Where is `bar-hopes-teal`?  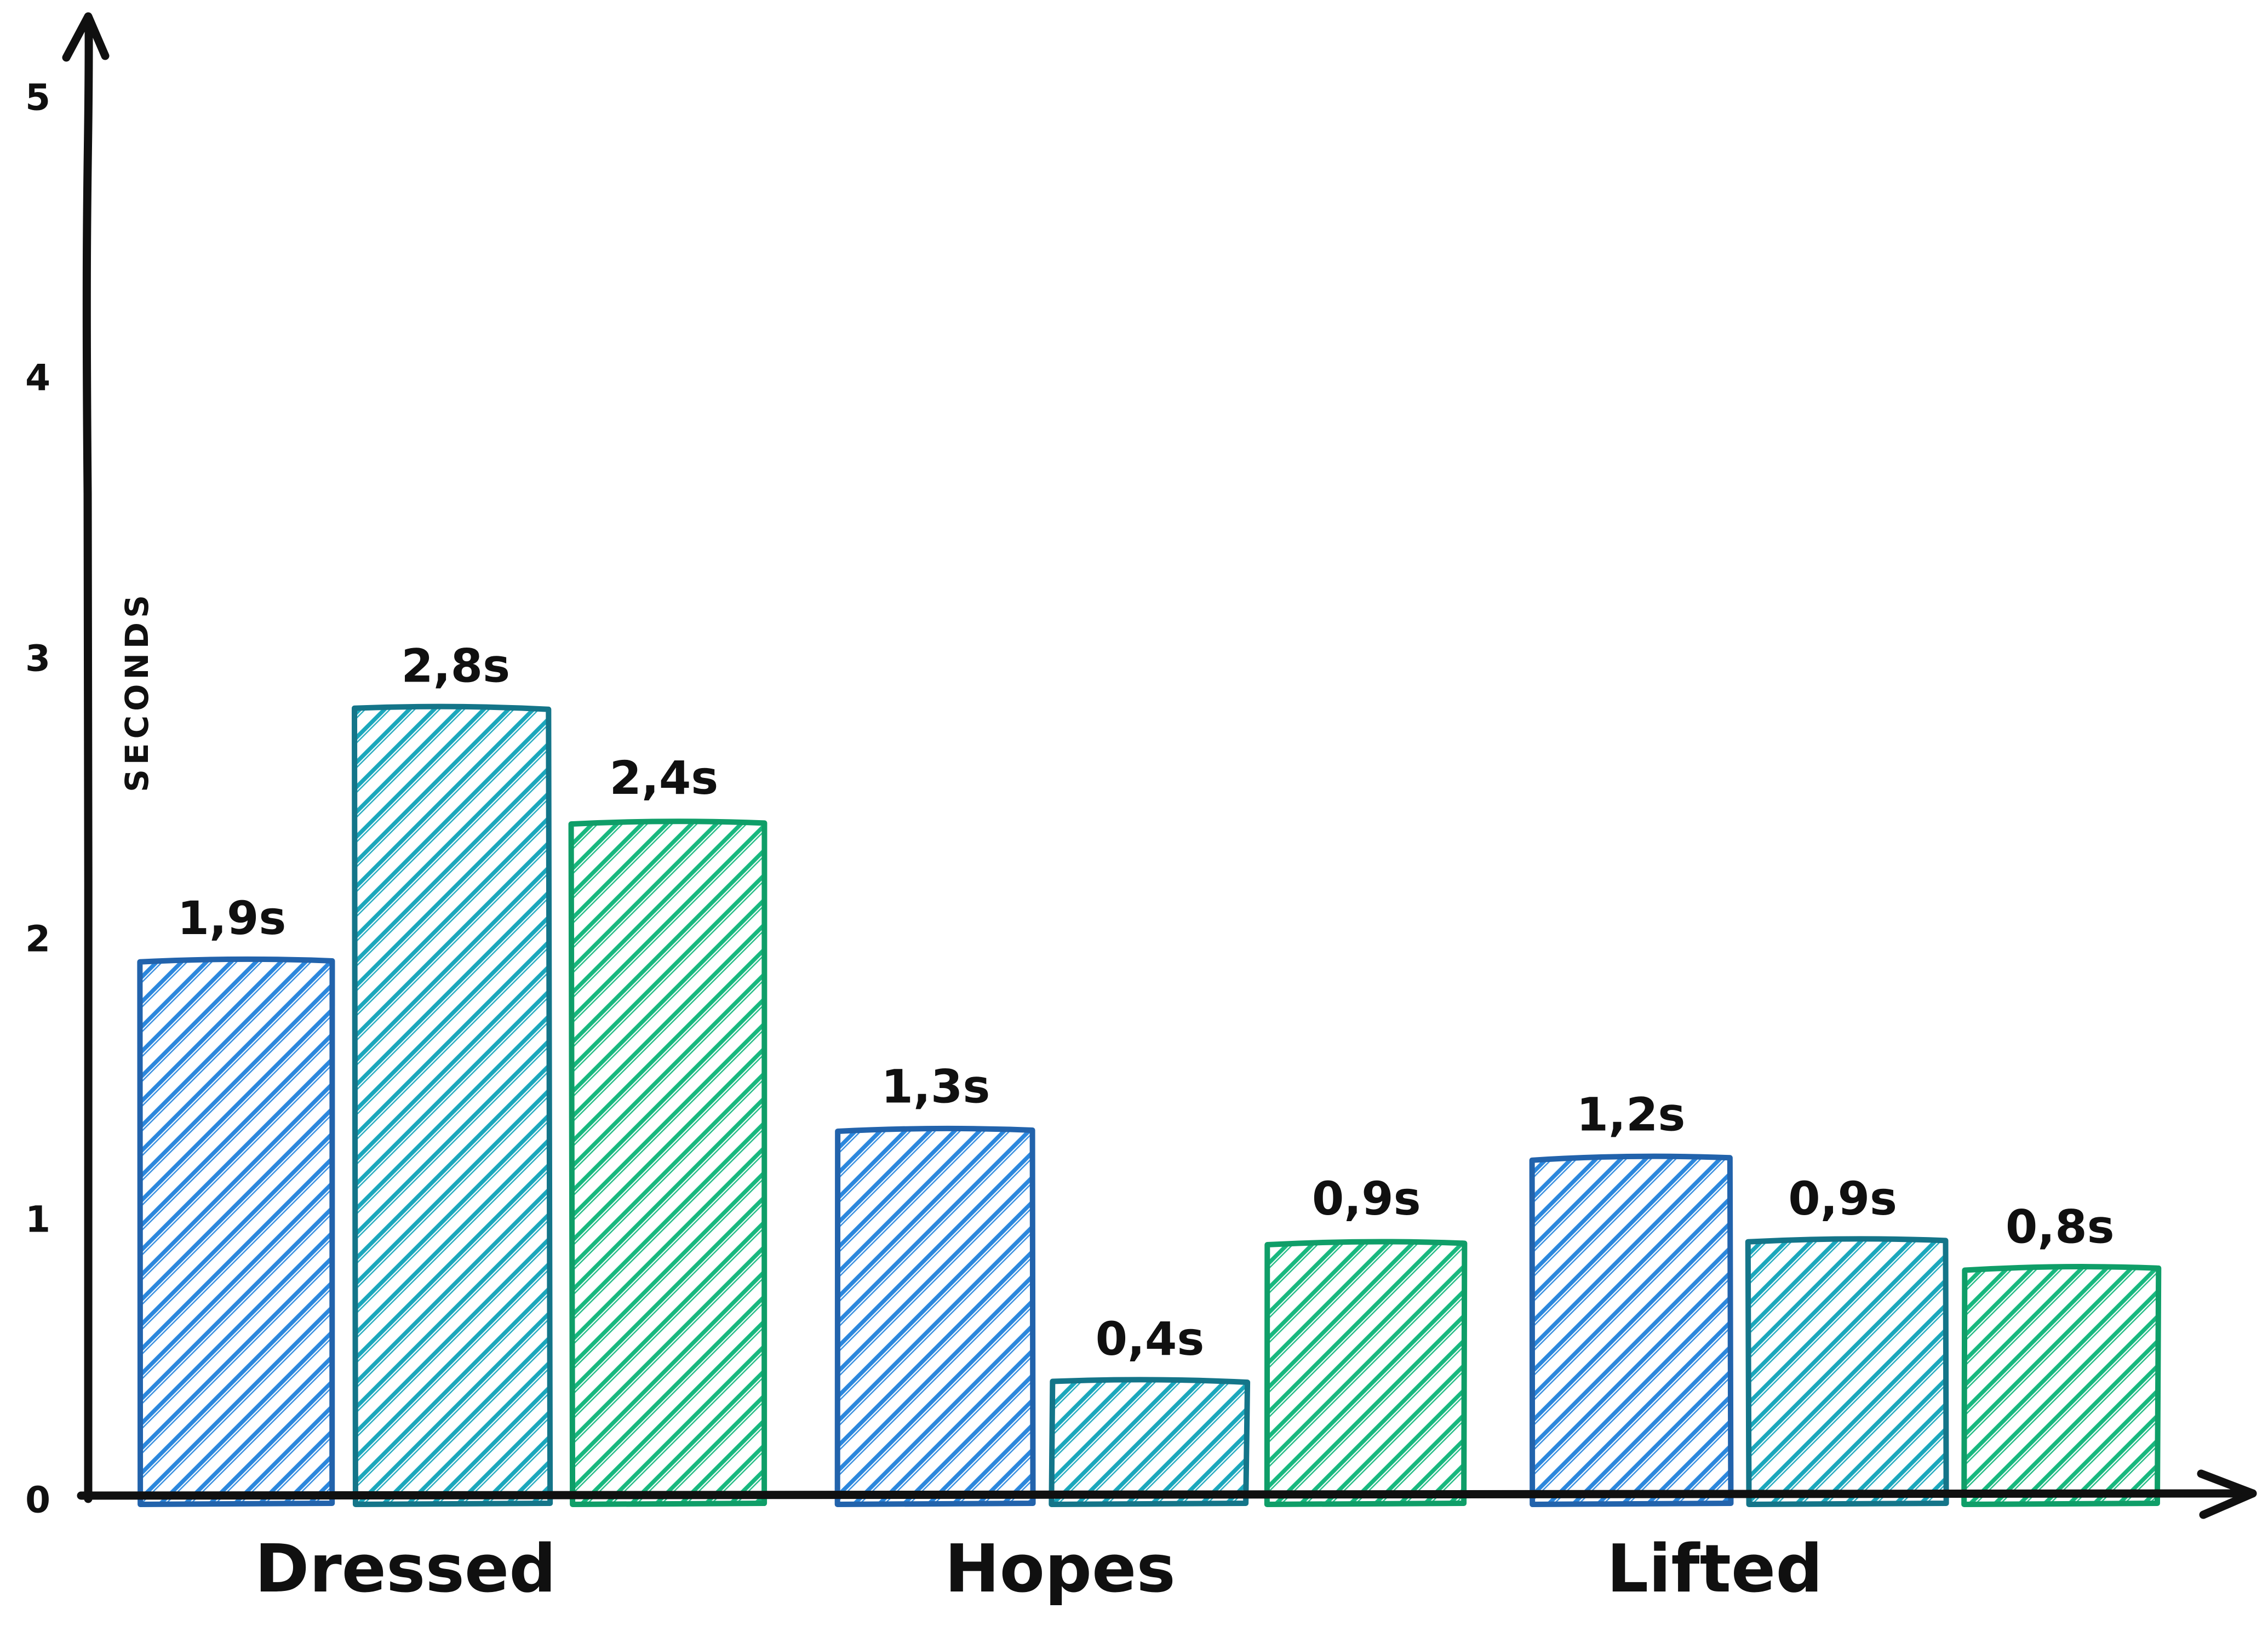
bar-hopes-teal is located at coordinates (1150, 1442).